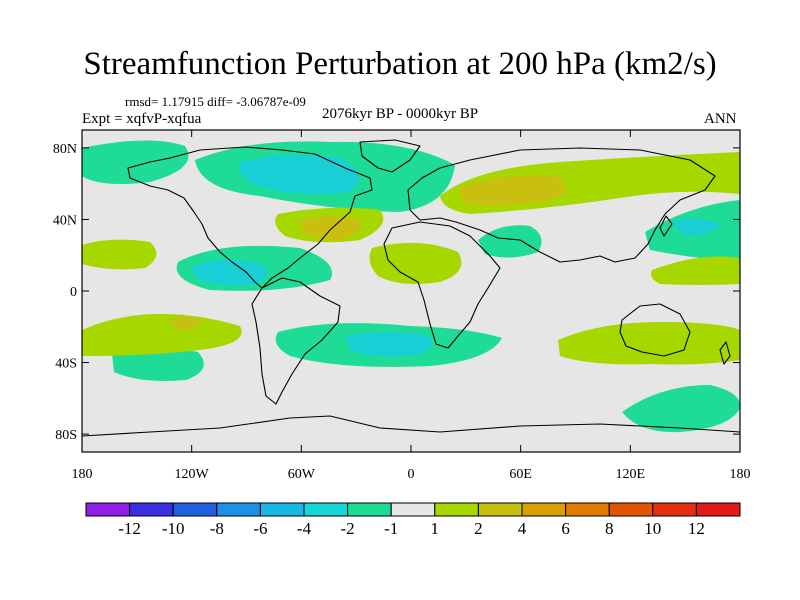 This screenshot has height=600, width=800. What do you see at coordinates (304, 528) in the screenshot?
I see `colorbar-label: -4` at bounding box center [304, 528].